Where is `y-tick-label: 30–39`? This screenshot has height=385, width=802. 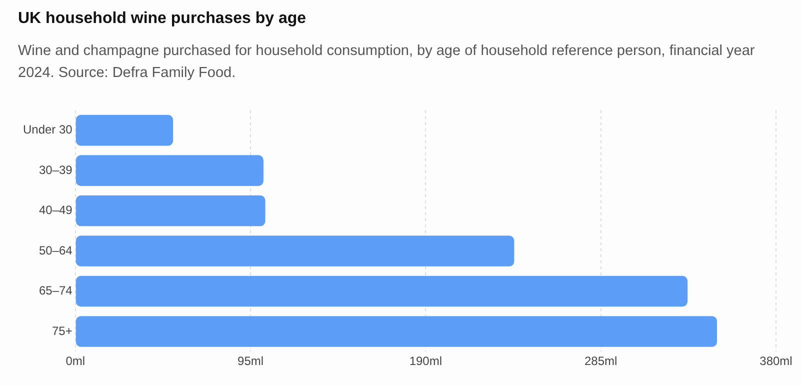
y-tick-label: 30–39 is located at coordinates (55, 169).